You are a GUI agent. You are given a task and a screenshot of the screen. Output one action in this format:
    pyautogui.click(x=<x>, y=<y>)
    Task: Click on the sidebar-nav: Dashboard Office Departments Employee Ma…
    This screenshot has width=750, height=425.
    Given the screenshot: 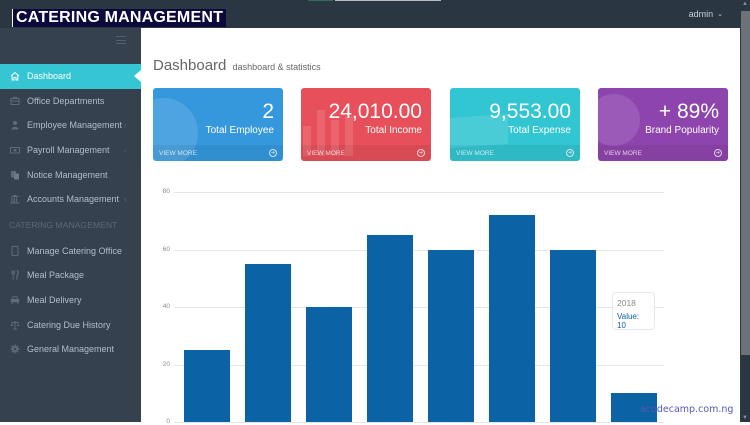 What is the action you would take?
    pyautogui.click(x=70, y=213)
    